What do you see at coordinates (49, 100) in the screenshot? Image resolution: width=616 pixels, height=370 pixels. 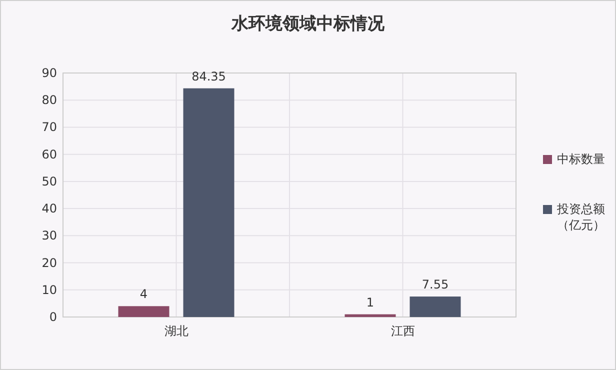 I see `y-tick-label: 80` at bounding box center [49, 100].